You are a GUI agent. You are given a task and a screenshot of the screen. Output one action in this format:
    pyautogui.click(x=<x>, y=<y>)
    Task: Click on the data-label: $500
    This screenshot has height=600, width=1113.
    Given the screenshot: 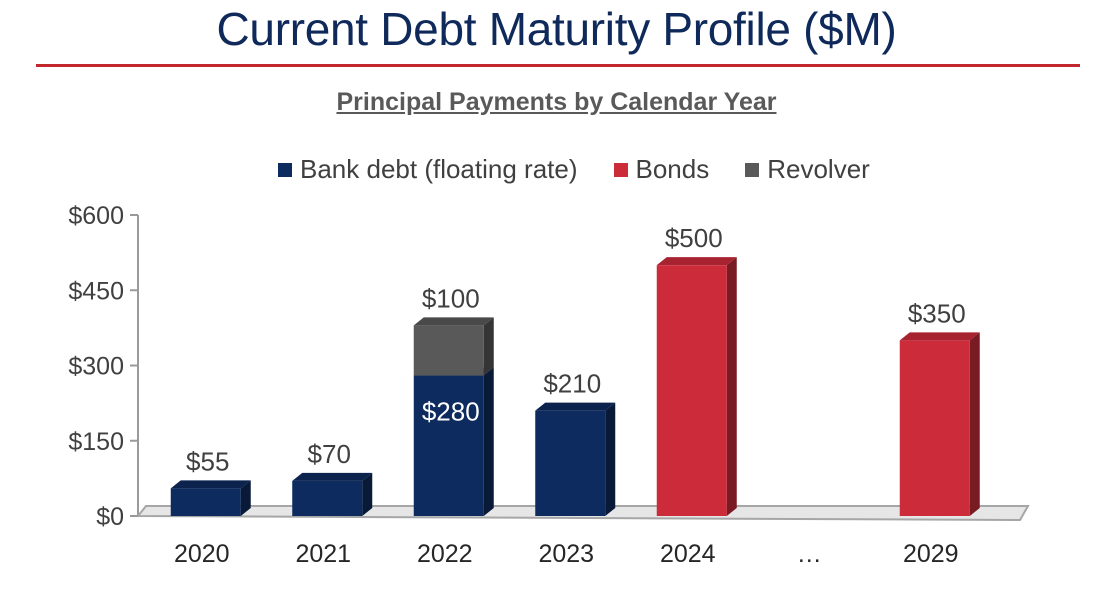 What is the action you would take?
    pyautogui.click(x=694, y=238)
    